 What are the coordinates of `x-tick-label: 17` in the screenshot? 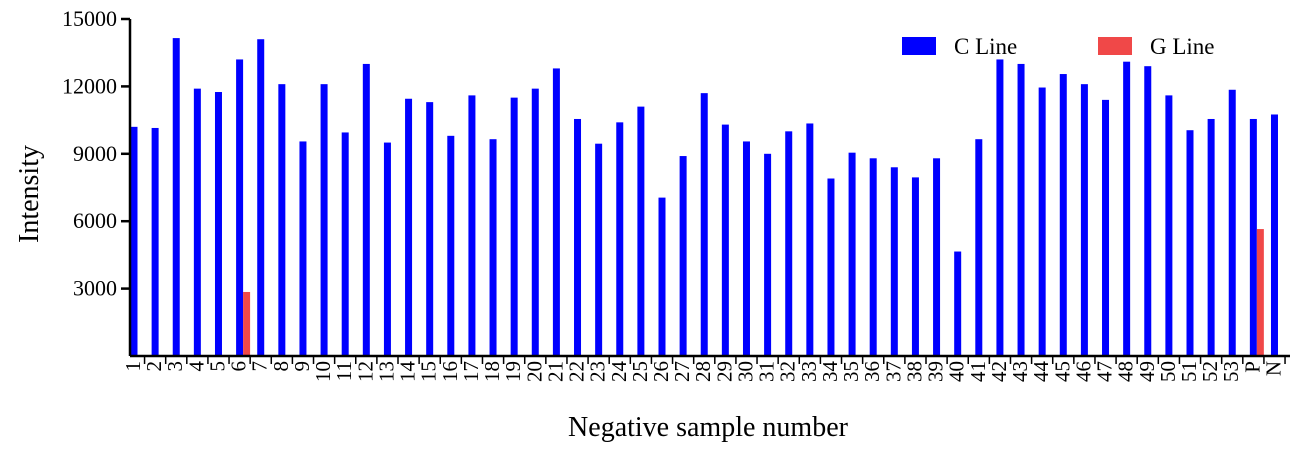 It's located at (471, 371).